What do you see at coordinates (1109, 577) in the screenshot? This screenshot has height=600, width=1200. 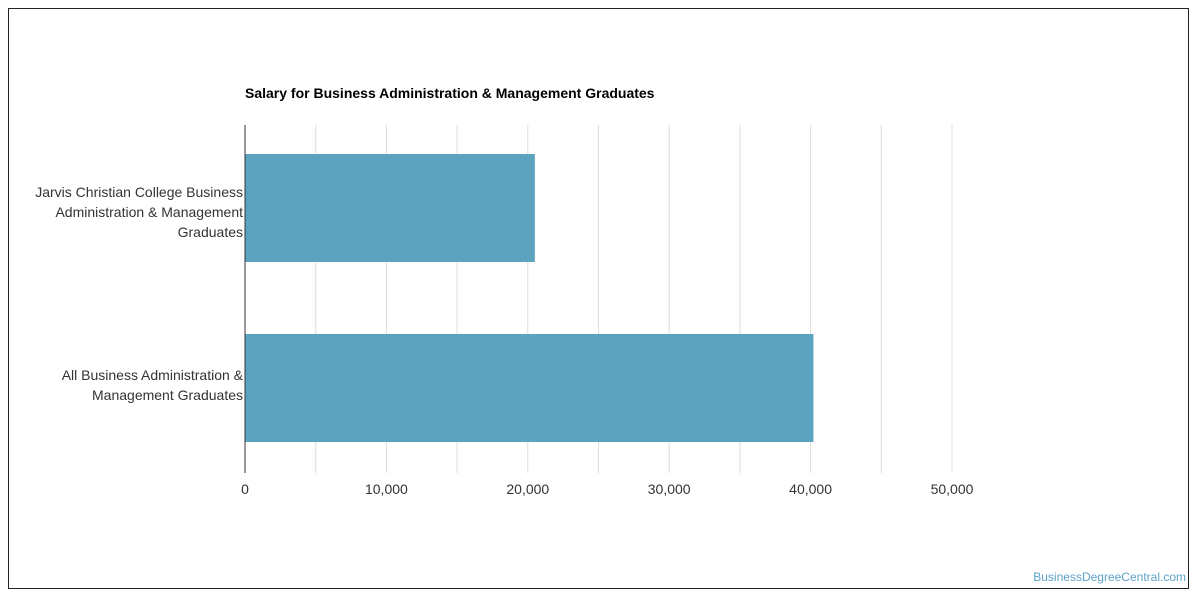 I see `watermark: BusinessDegreeCentral.com` at bounding box center [1109, 577].